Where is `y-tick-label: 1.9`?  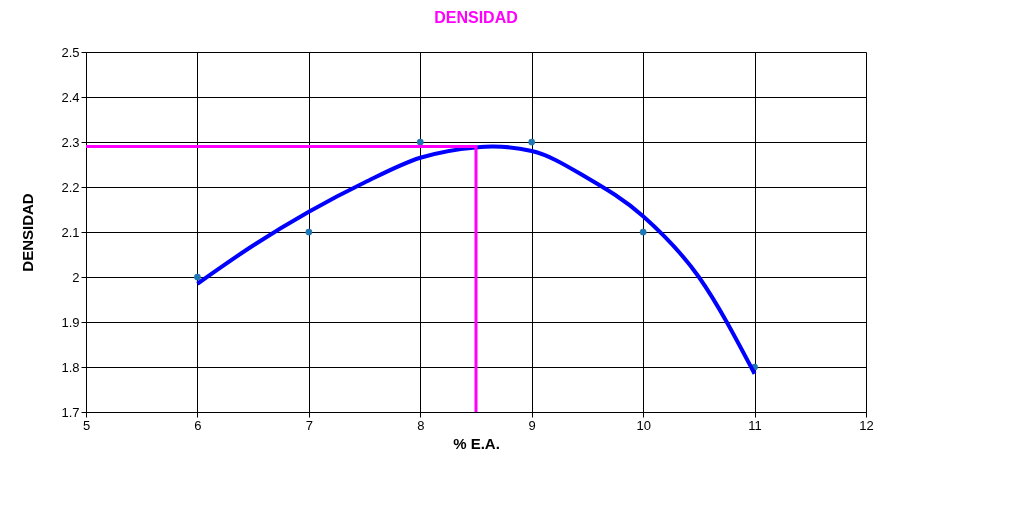 y-tick-label: 1.9 is located at coordinates (70, 322).